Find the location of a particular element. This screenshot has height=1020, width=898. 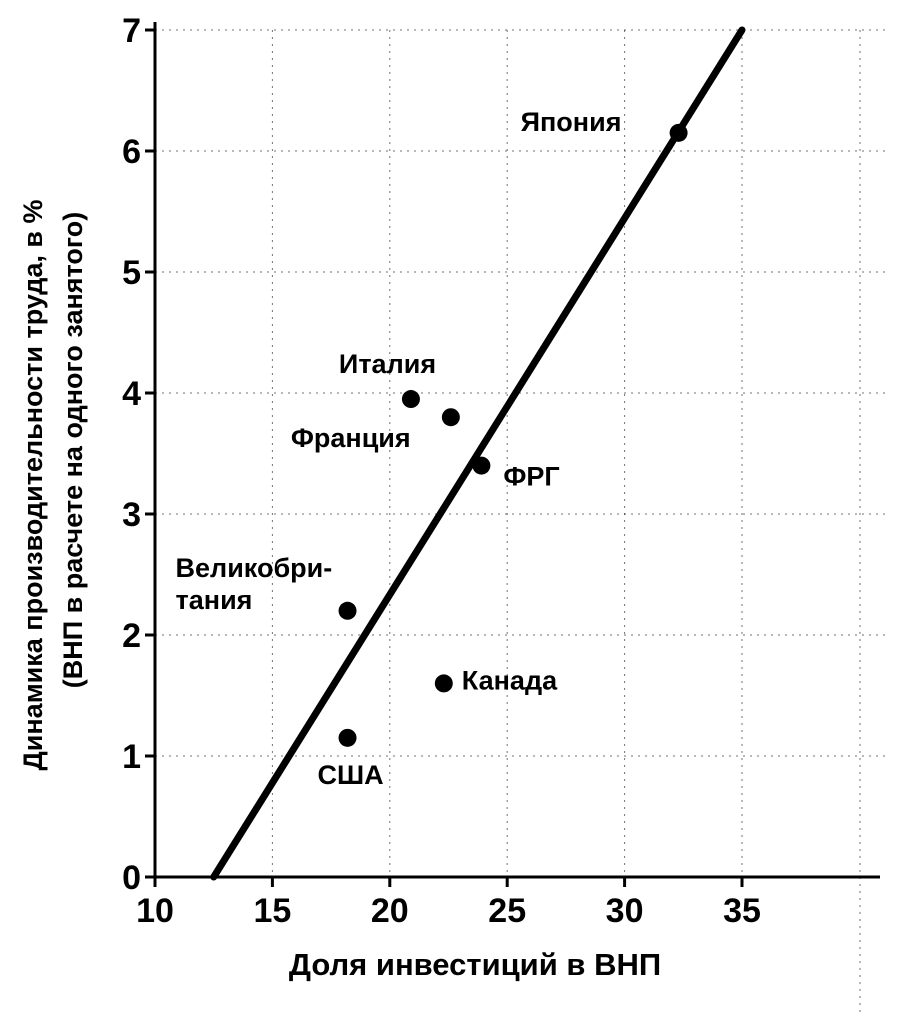

x-tick-label: 30 is located at coordinates (625, 911).